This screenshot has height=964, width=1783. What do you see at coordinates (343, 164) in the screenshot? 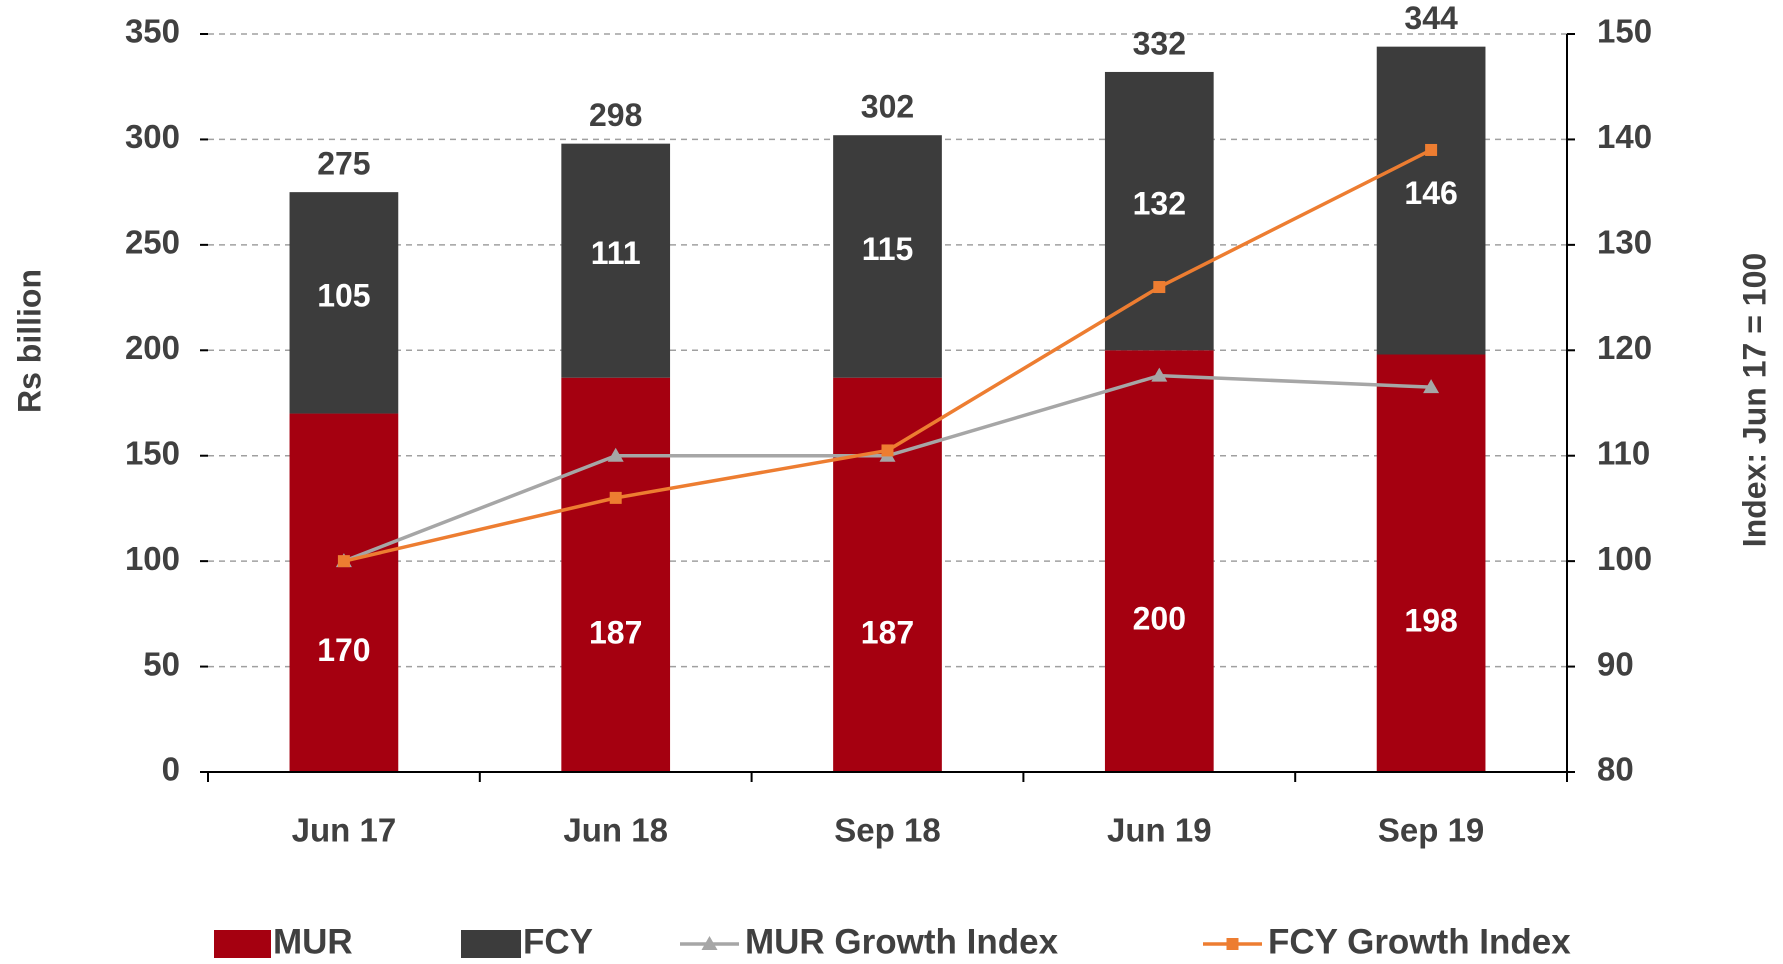
I see `total-label: 275` at bounding box center [343, 164].